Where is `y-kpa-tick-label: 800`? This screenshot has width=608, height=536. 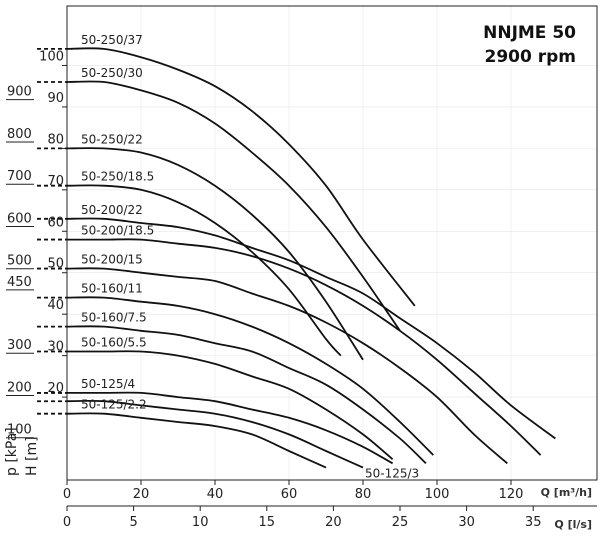 y-kpa-tick-label: 800 is located at coordinates (19, 134).